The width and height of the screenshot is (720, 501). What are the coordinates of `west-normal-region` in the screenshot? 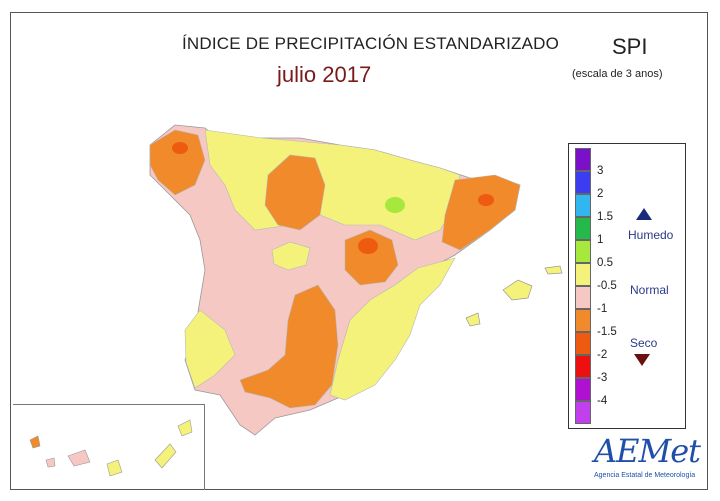 It's located at (210, 349).